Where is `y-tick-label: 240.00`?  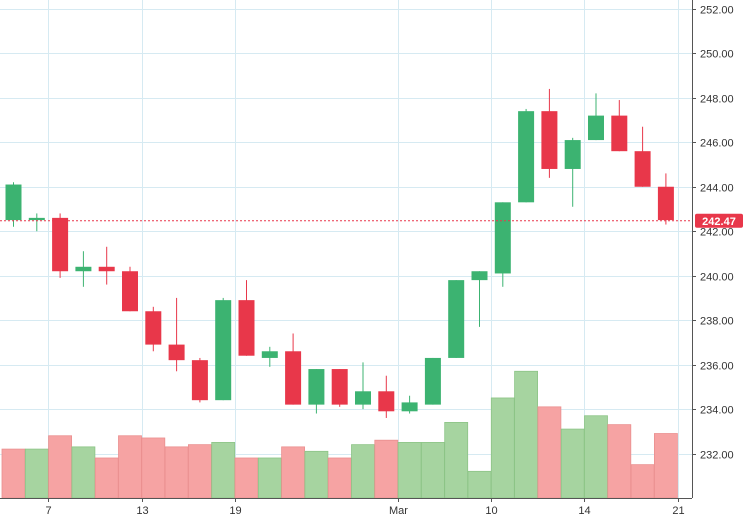
y-tick-label: 240.00 is located at coordinates (717, 278).